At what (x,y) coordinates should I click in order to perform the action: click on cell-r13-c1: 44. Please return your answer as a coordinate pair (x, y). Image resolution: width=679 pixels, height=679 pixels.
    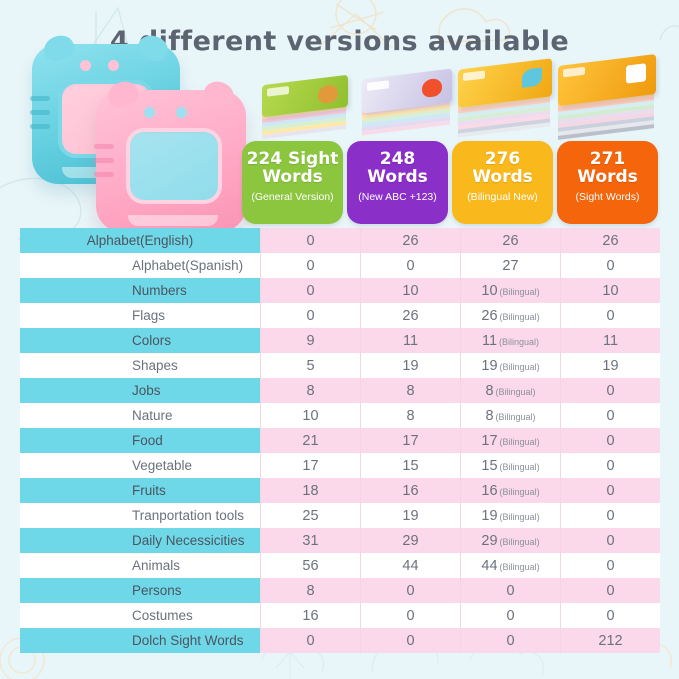
    Looking at the image, I should click on (410, 565).